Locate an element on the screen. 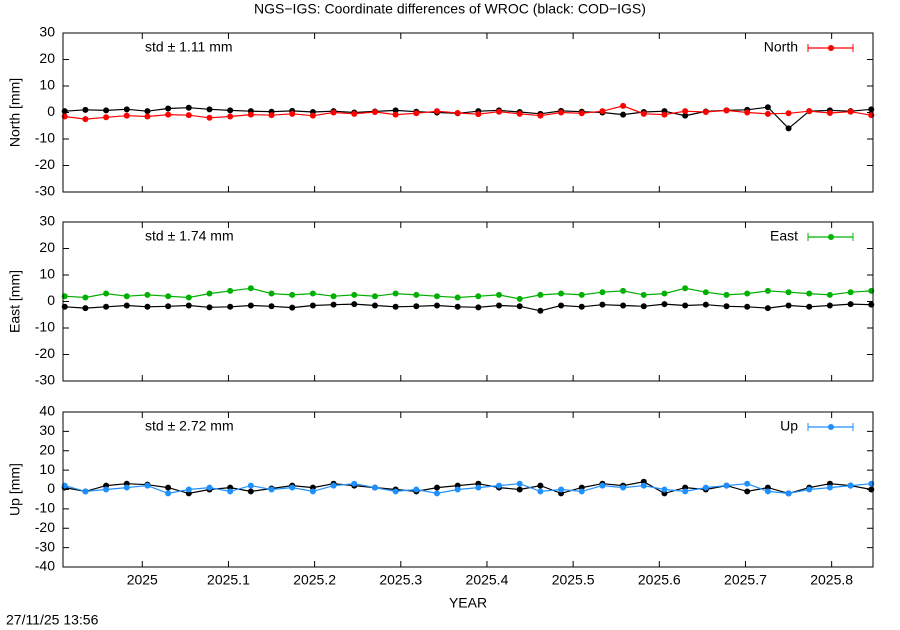 The width and height of the screenshot is (900, 630). y-tick-label: -30 is located at coordinates (45, 546).